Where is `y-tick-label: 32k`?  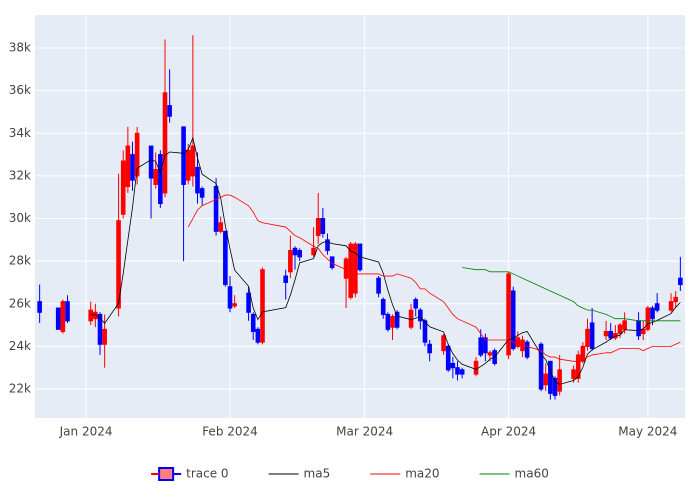 y-tick-label: 32k is located at coordinates (20, 175).